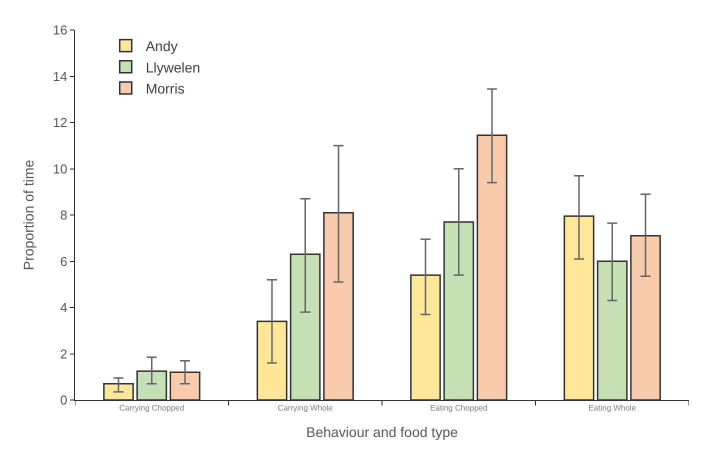 Image resolution: width=719 pixels, height=455 pixels. I want to click on y-tick-label: 0, so click(64, 400).